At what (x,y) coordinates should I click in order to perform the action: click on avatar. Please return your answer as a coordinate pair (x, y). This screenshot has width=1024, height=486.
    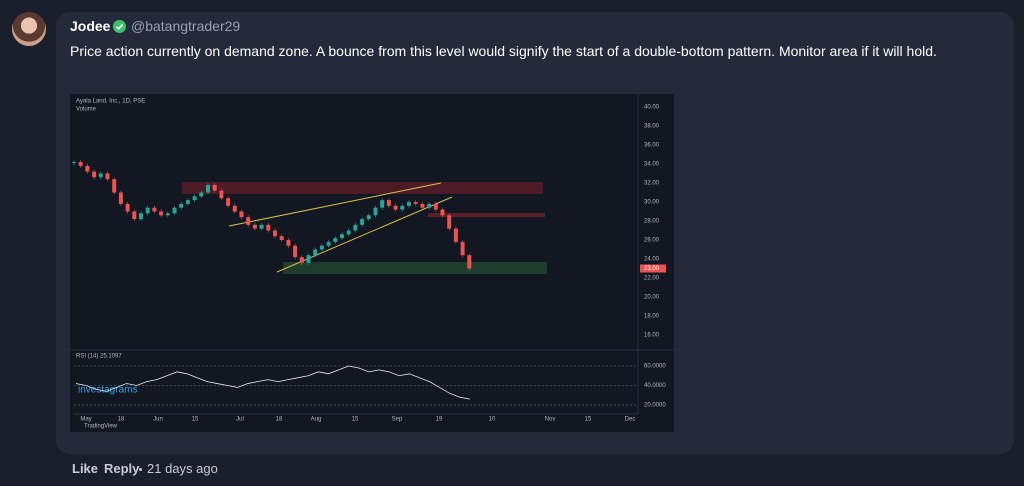
    Looking at the image, I should click on (29, 29).